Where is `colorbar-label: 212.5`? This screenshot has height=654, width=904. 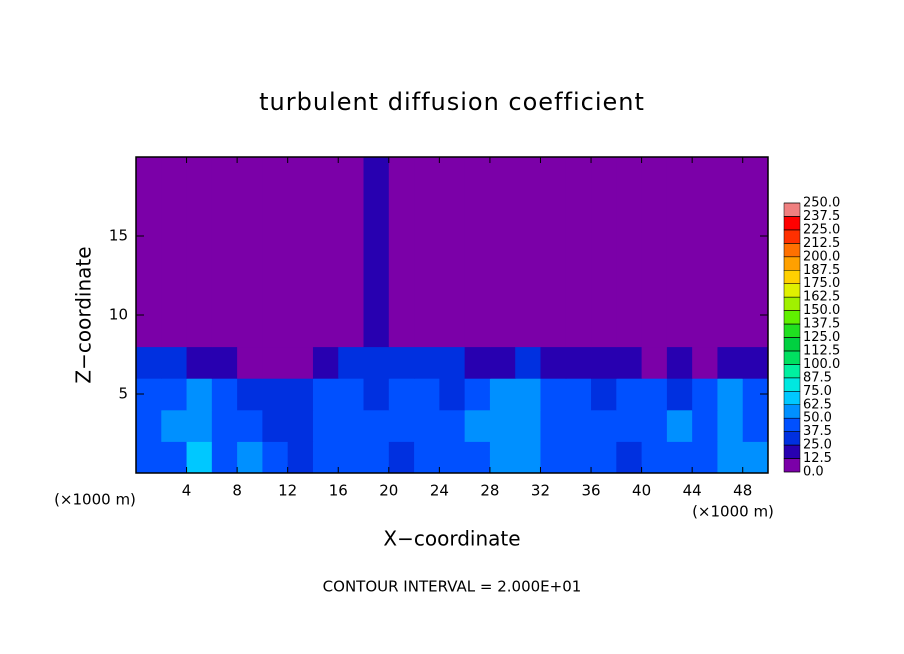 colorbar-label: 212.5 is located at coordinates (821, 243).